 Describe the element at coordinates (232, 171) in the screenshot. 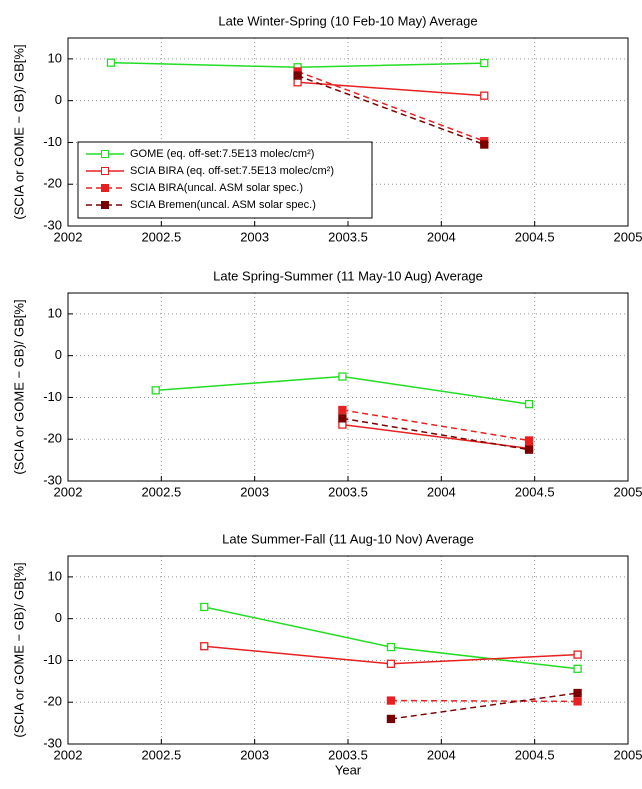

I see `legend-label: SCIA BIRA (eq. off-set:7.5E13 molec/cm²)` at that location.